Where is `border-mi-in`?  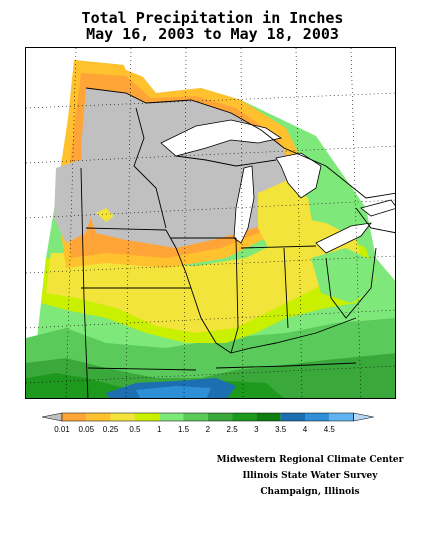
border-mi-in is located at coordinates (278, 247).